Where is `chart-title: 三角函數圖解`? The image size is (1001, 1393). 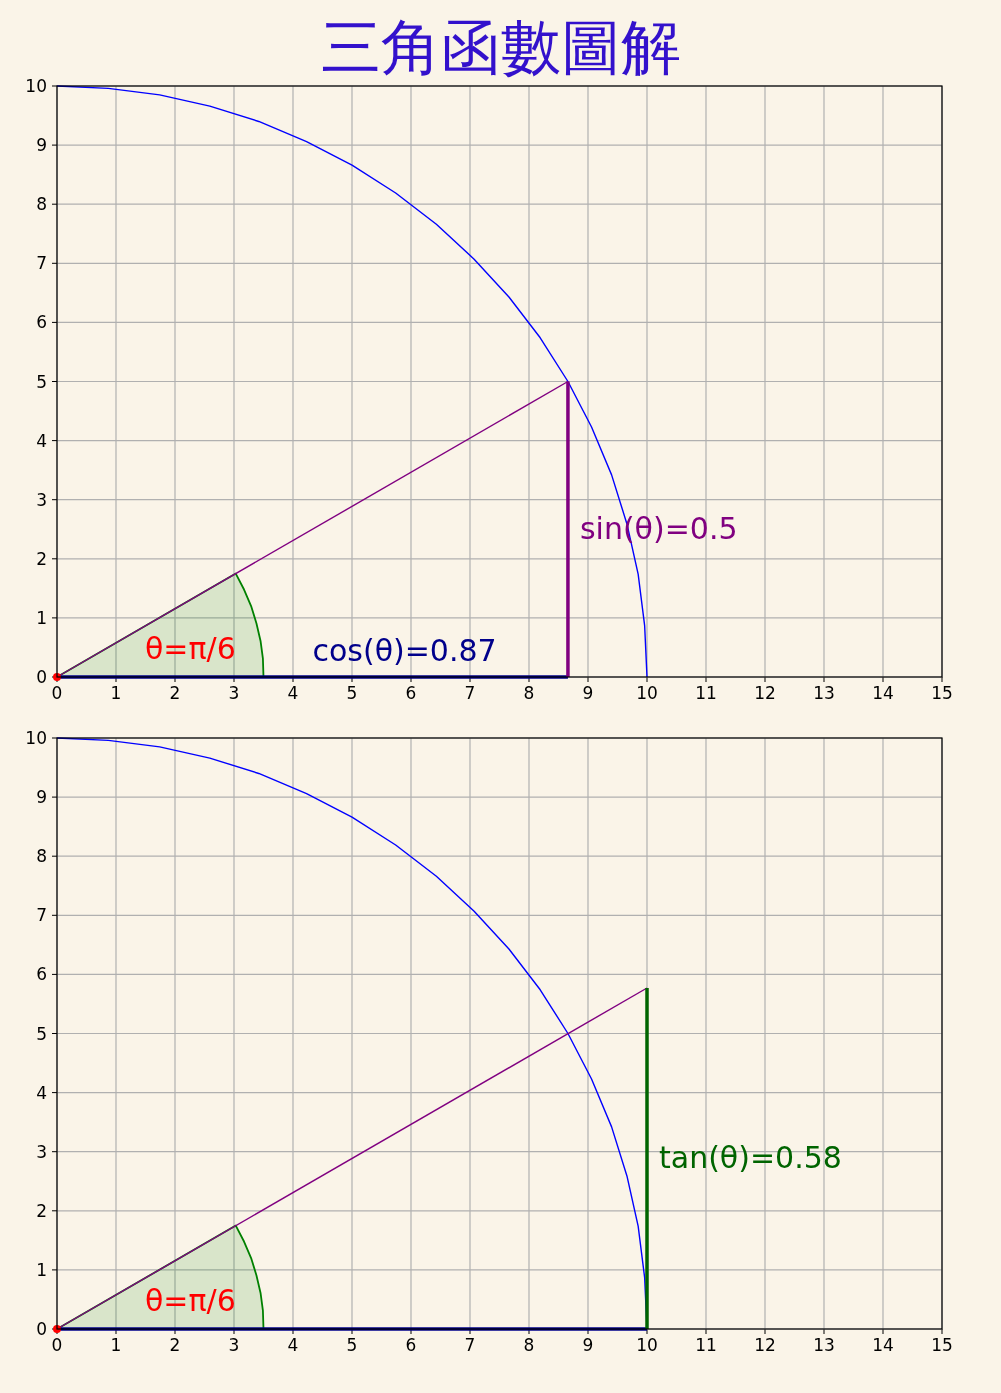
chart-title: 三角函數圖解 is located at coordinates (501, 47).